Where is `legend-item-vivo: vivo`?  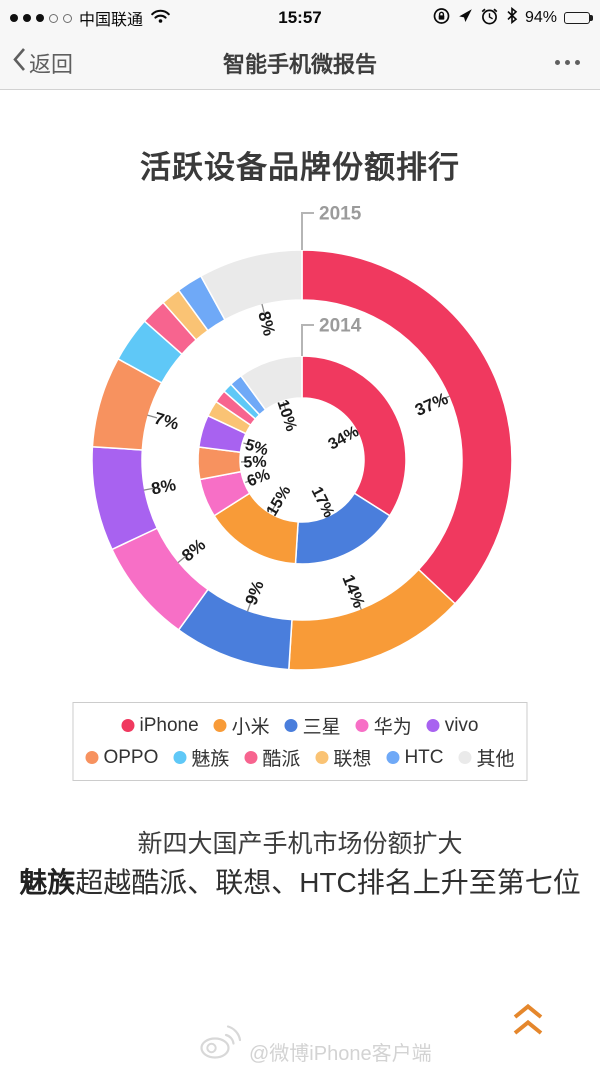
legend-item-vivo: vivo is located at coordinates (452, 726).